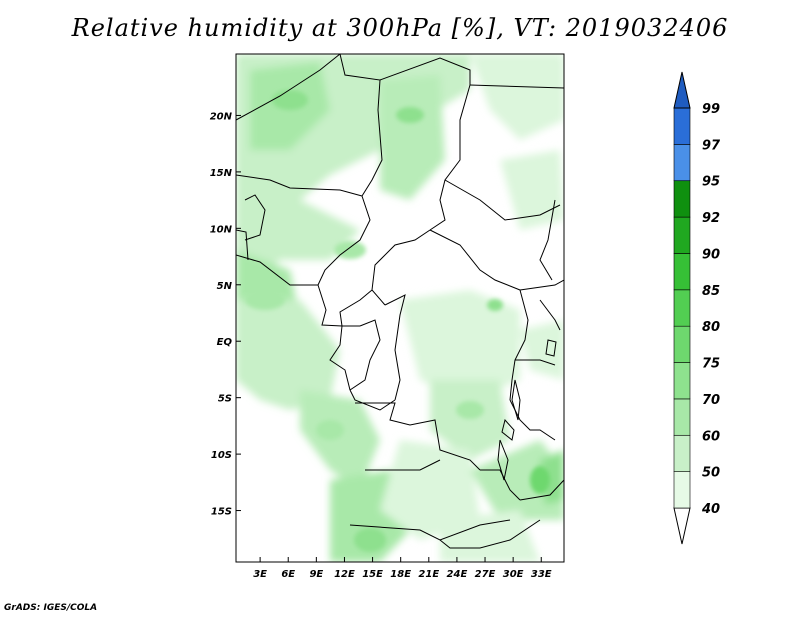 The height and width of the screenshot is (618, 800). What do you see at coordinates (221, 173) in the screenshot?
I see `lat-label: 15N` at bounding box center [221, 173].